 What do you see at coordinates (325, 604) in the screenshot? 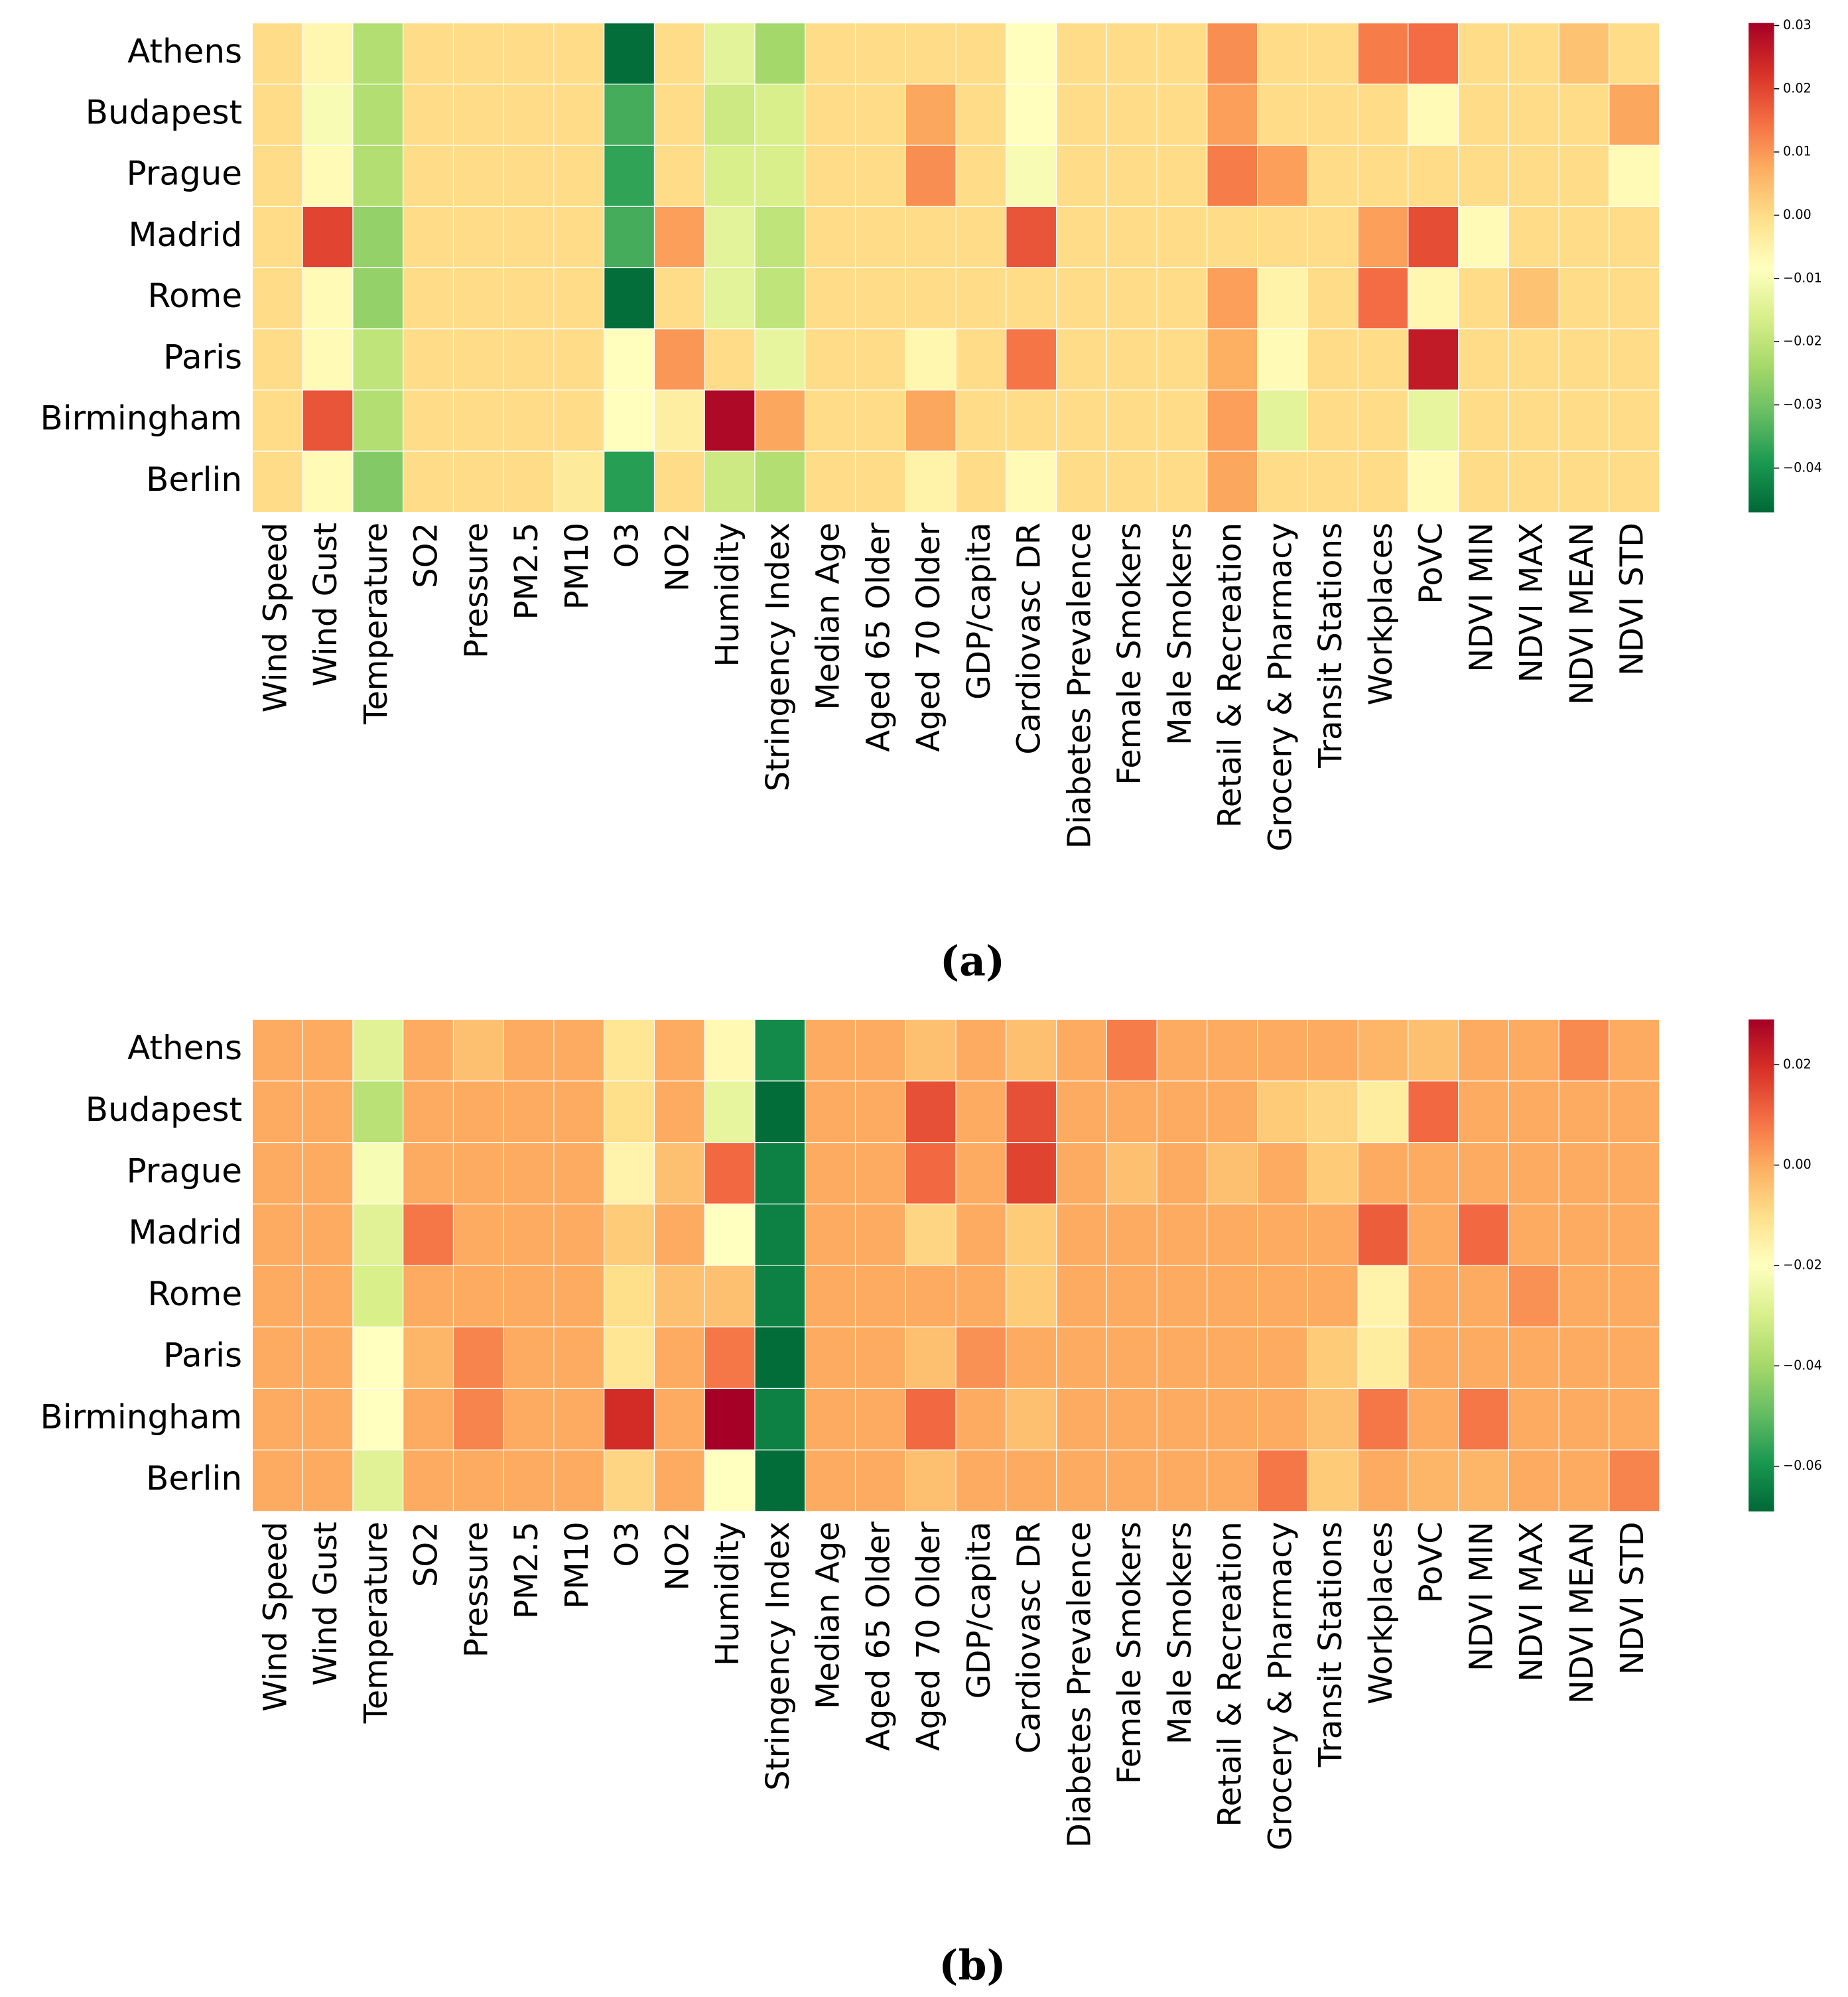
I see `column-label: Wind Gust` at bounding box center [325, 604].